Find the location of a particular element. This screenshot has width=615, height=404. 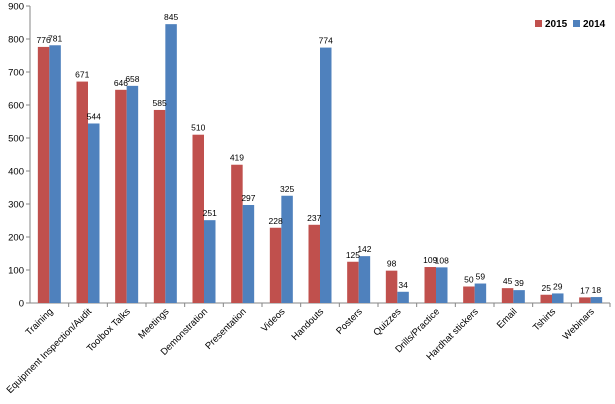

legend: 2015 2014 is located at coordinates (570, 24).